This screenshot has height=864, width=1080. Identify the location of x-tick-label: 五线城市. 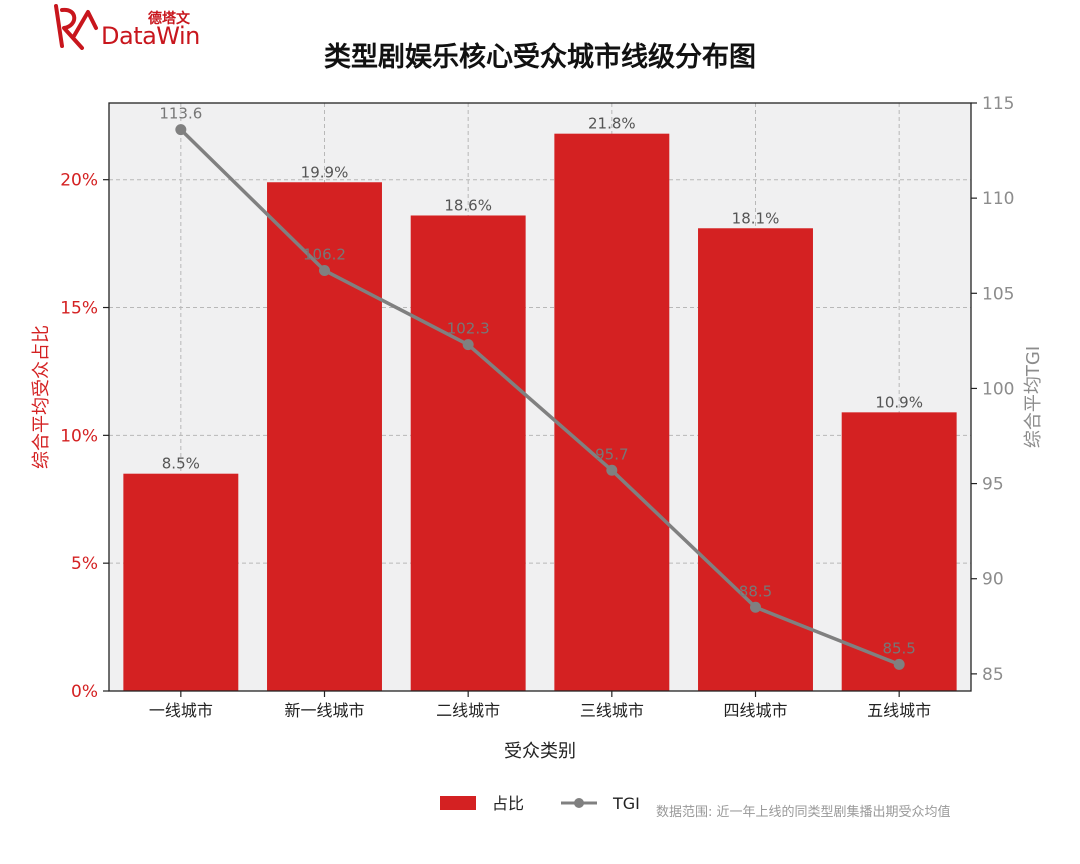
(899, 710).